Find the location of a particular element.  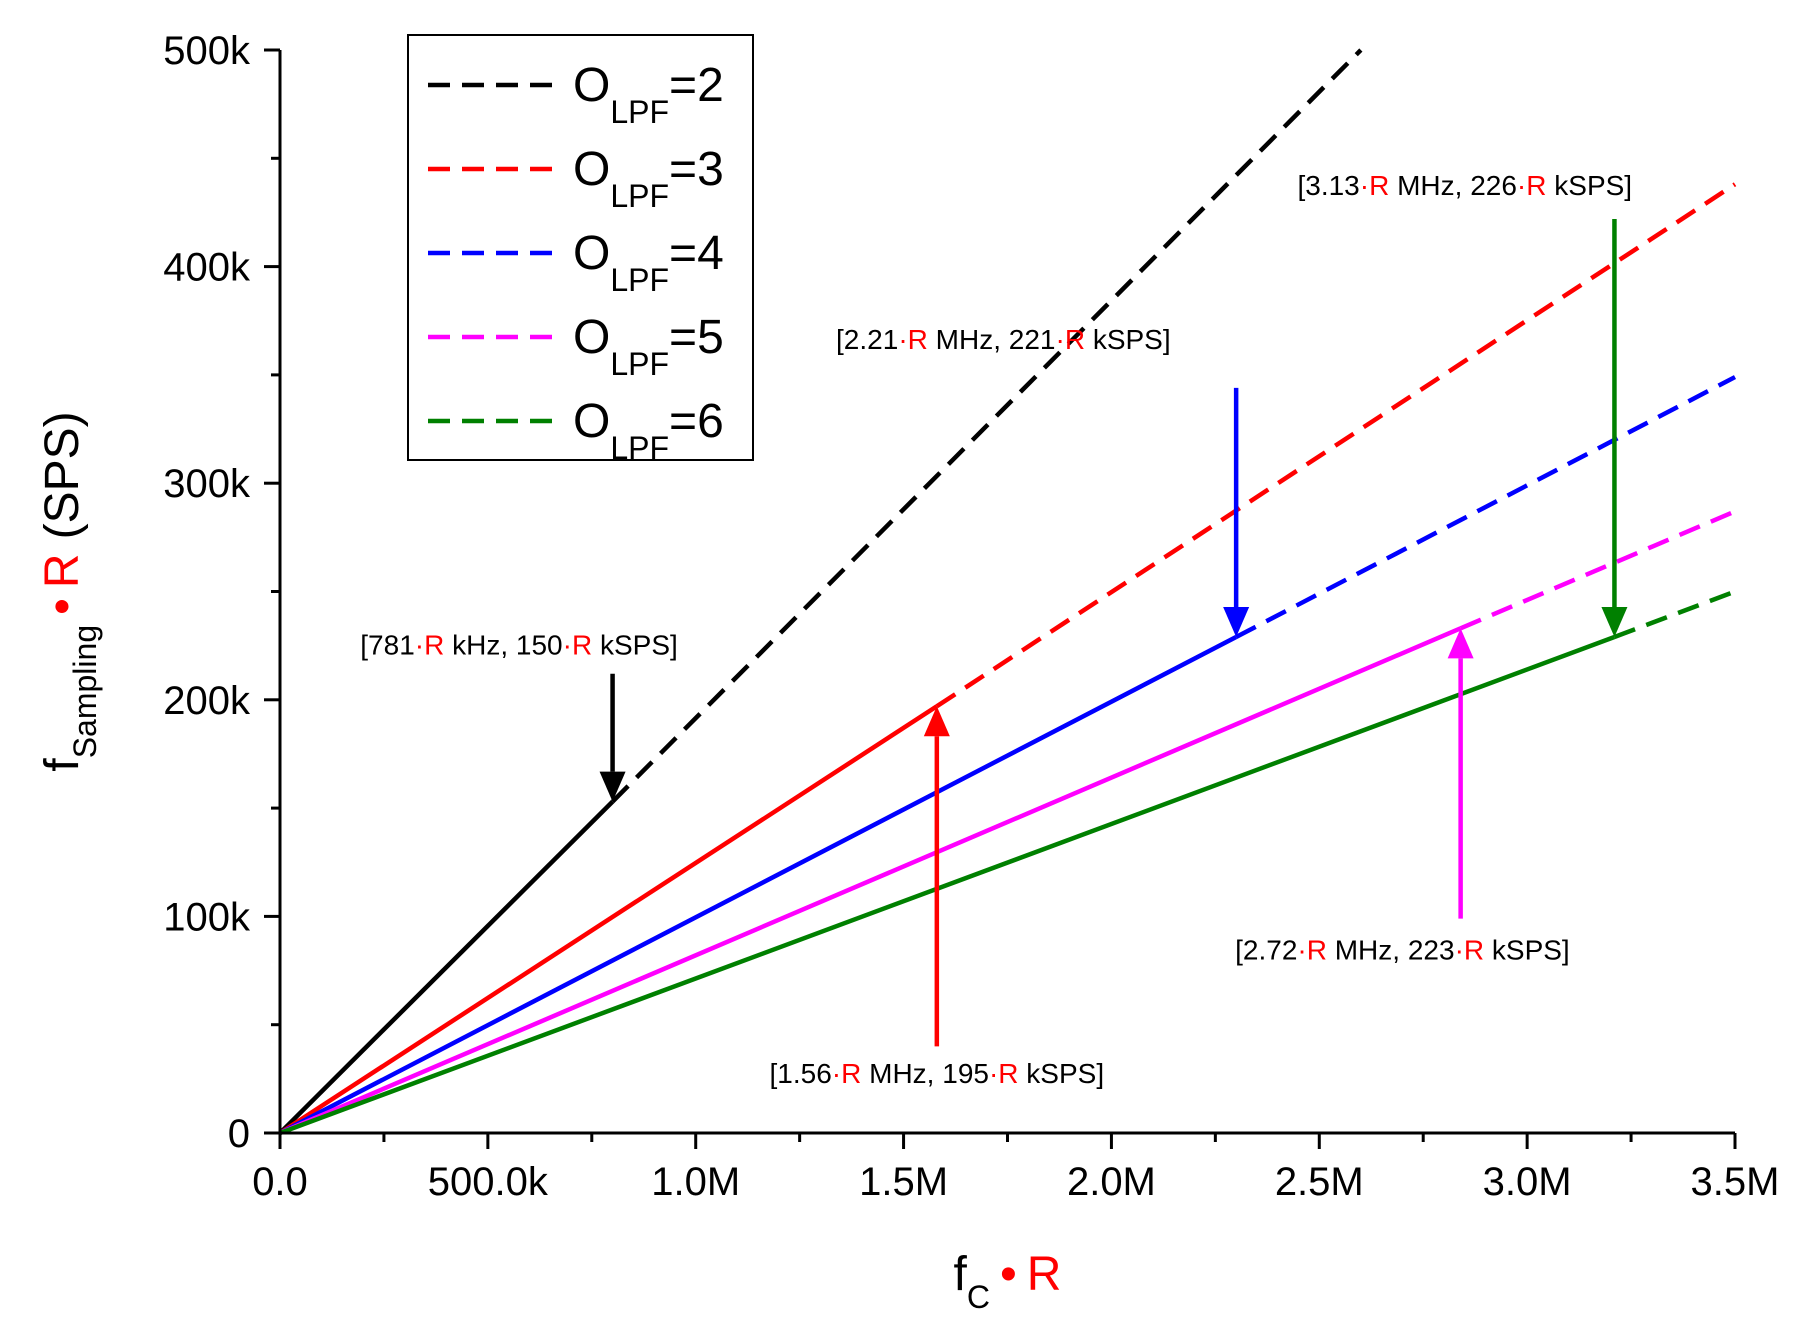

legend-label-olpf3: OLPF=3 is located at coordinates (648, 178).